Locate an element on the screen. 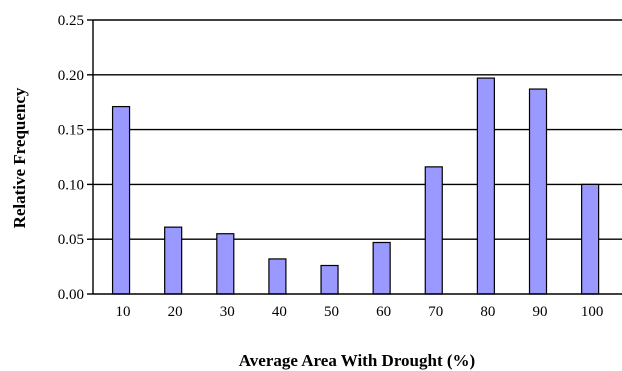  x-tick-label-40: 40 is located at coordinates (279, 312).